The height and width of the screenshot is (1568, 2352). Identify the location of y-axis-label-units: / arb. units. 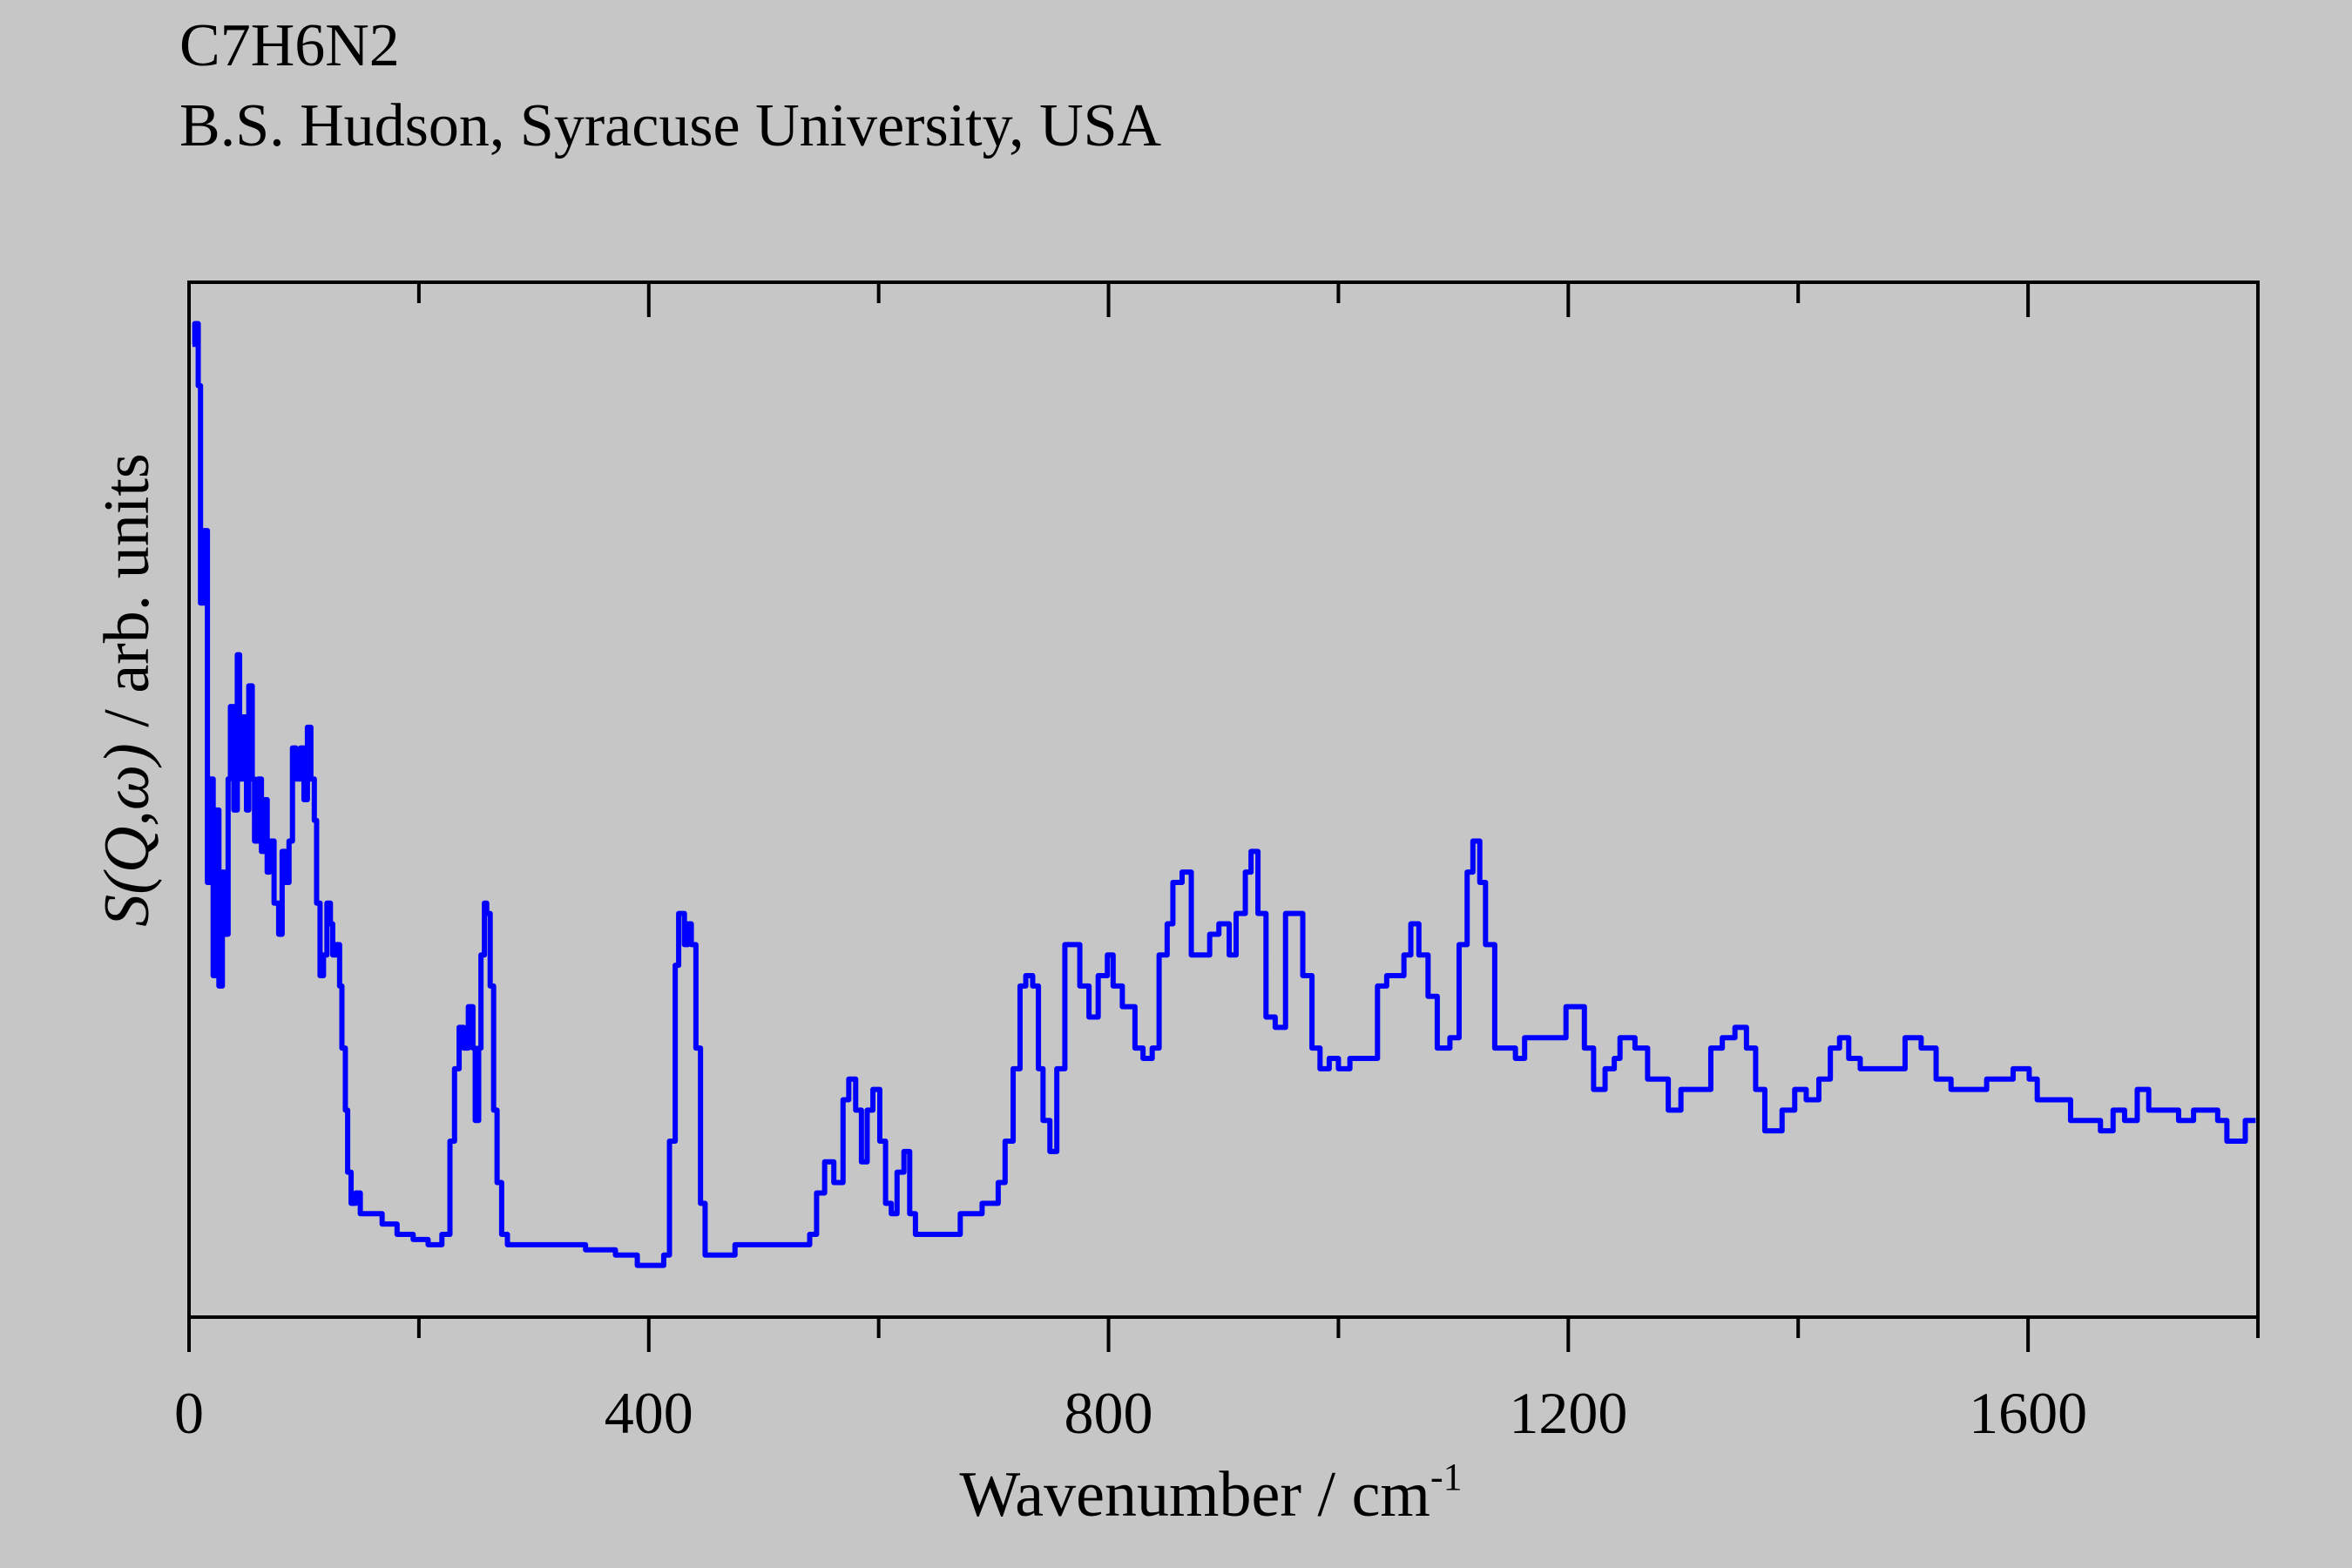
(127, 598).